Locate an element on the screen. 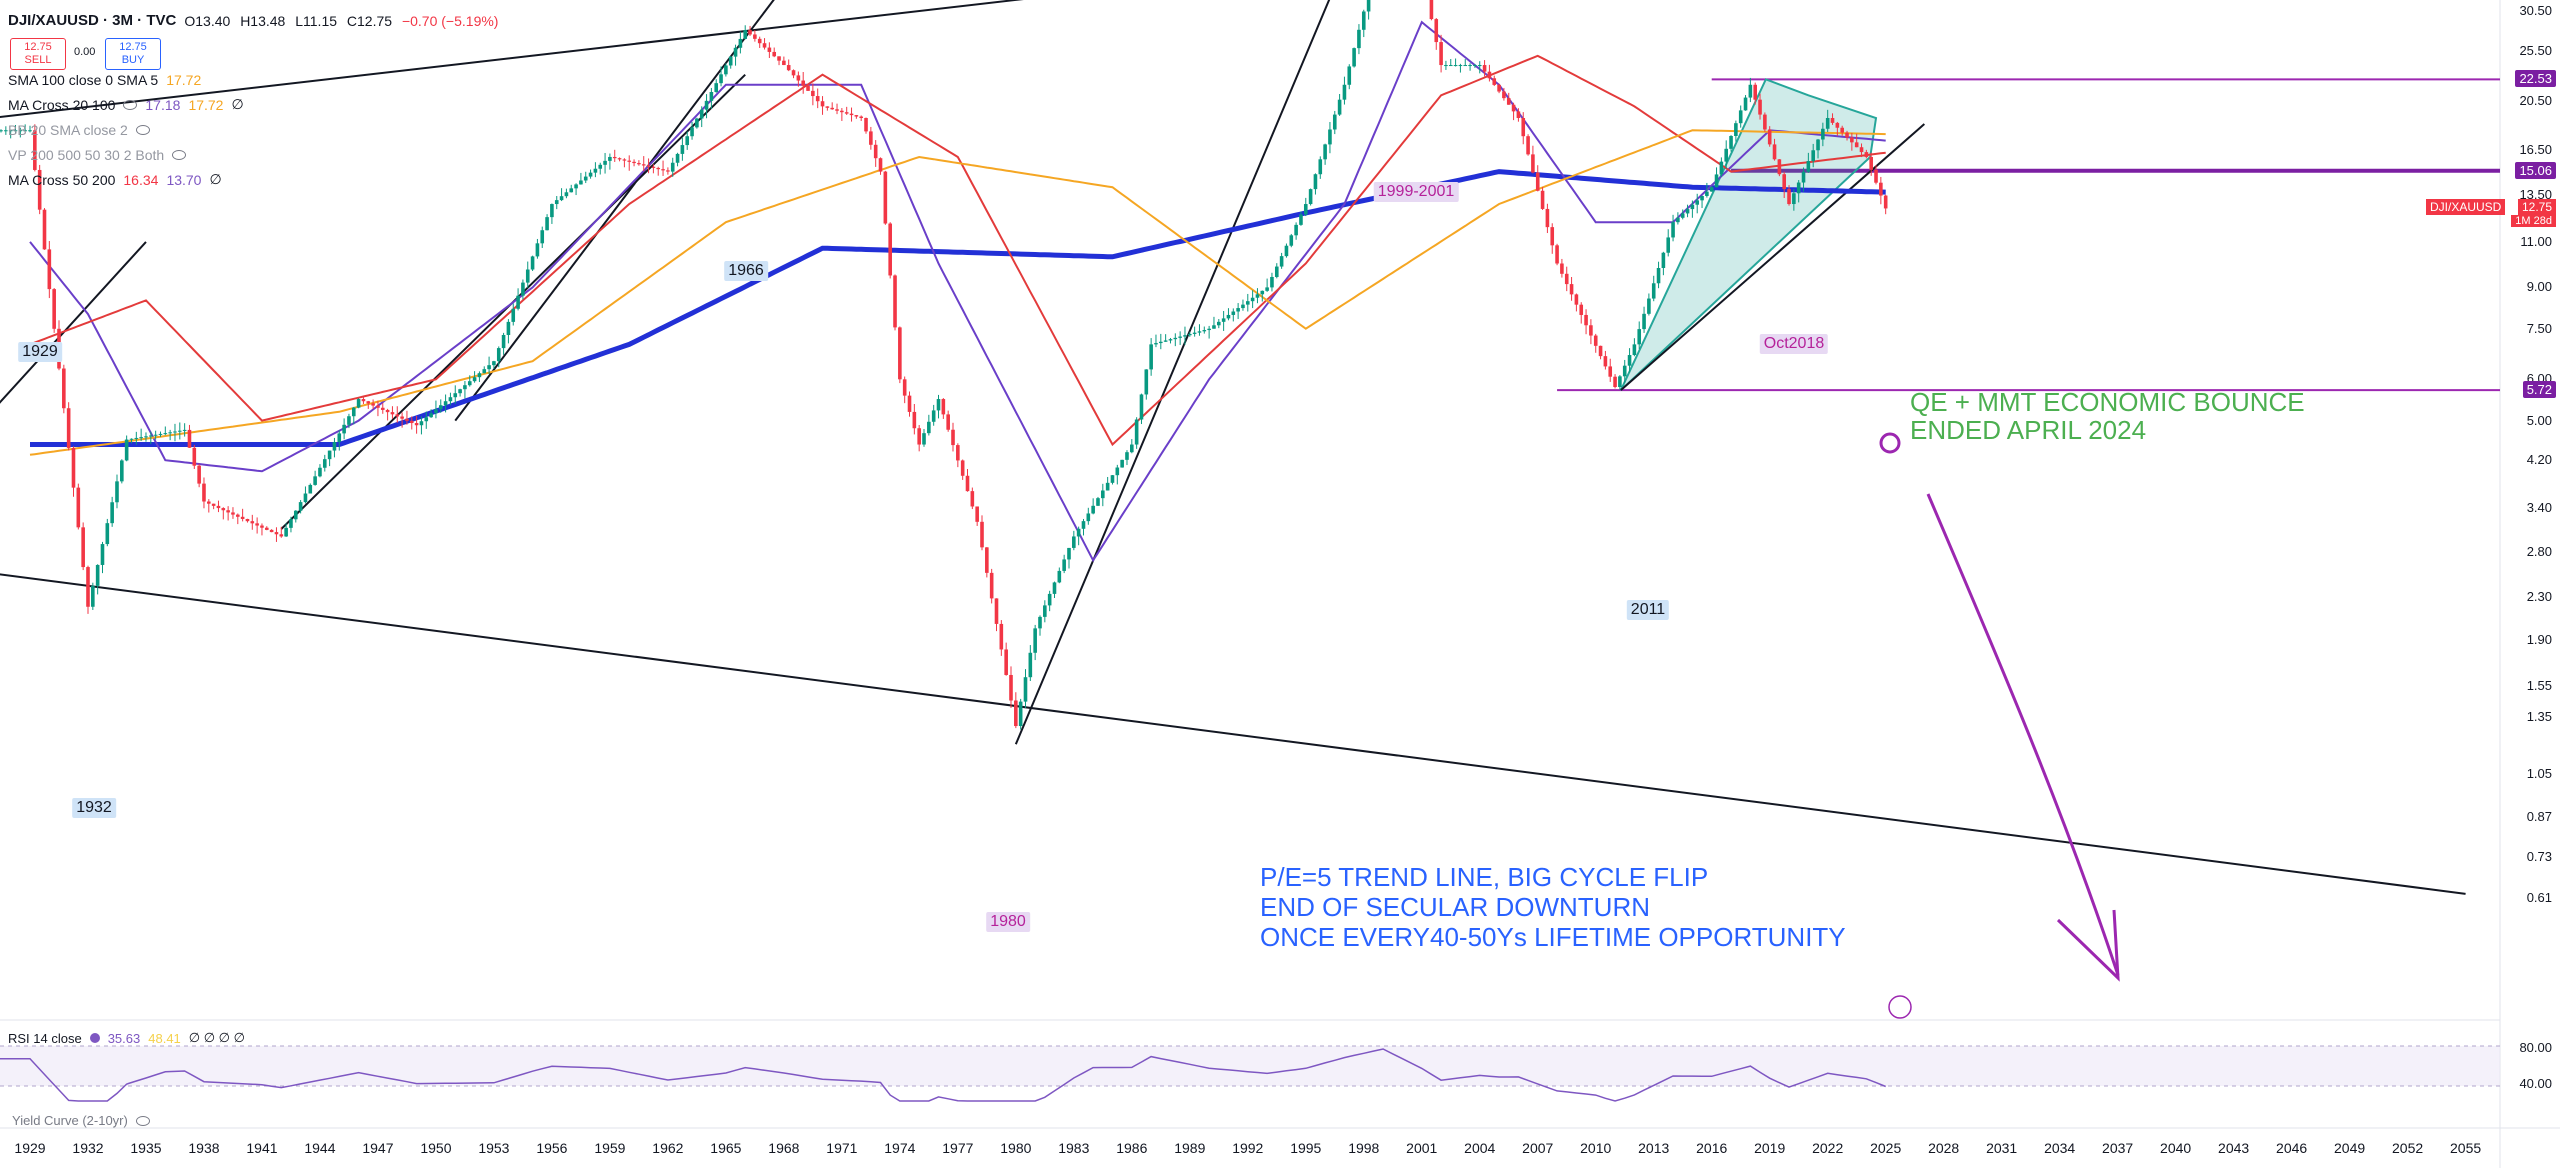  breakdown-marker is located at coordinates (1890, 443).